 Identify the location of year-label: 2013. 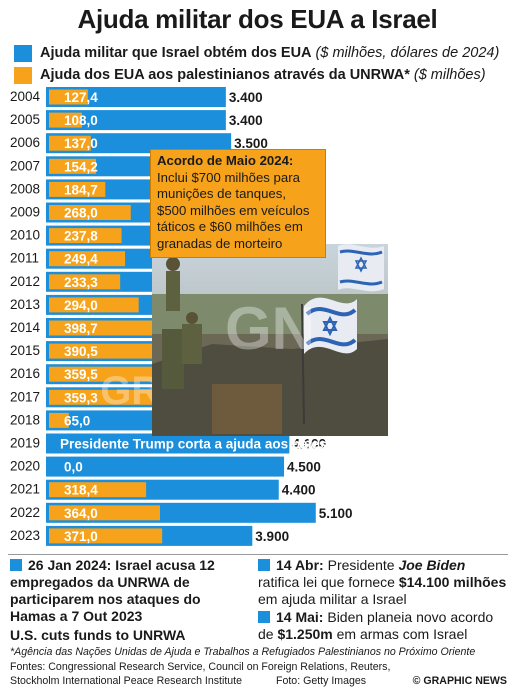
(25, 304).